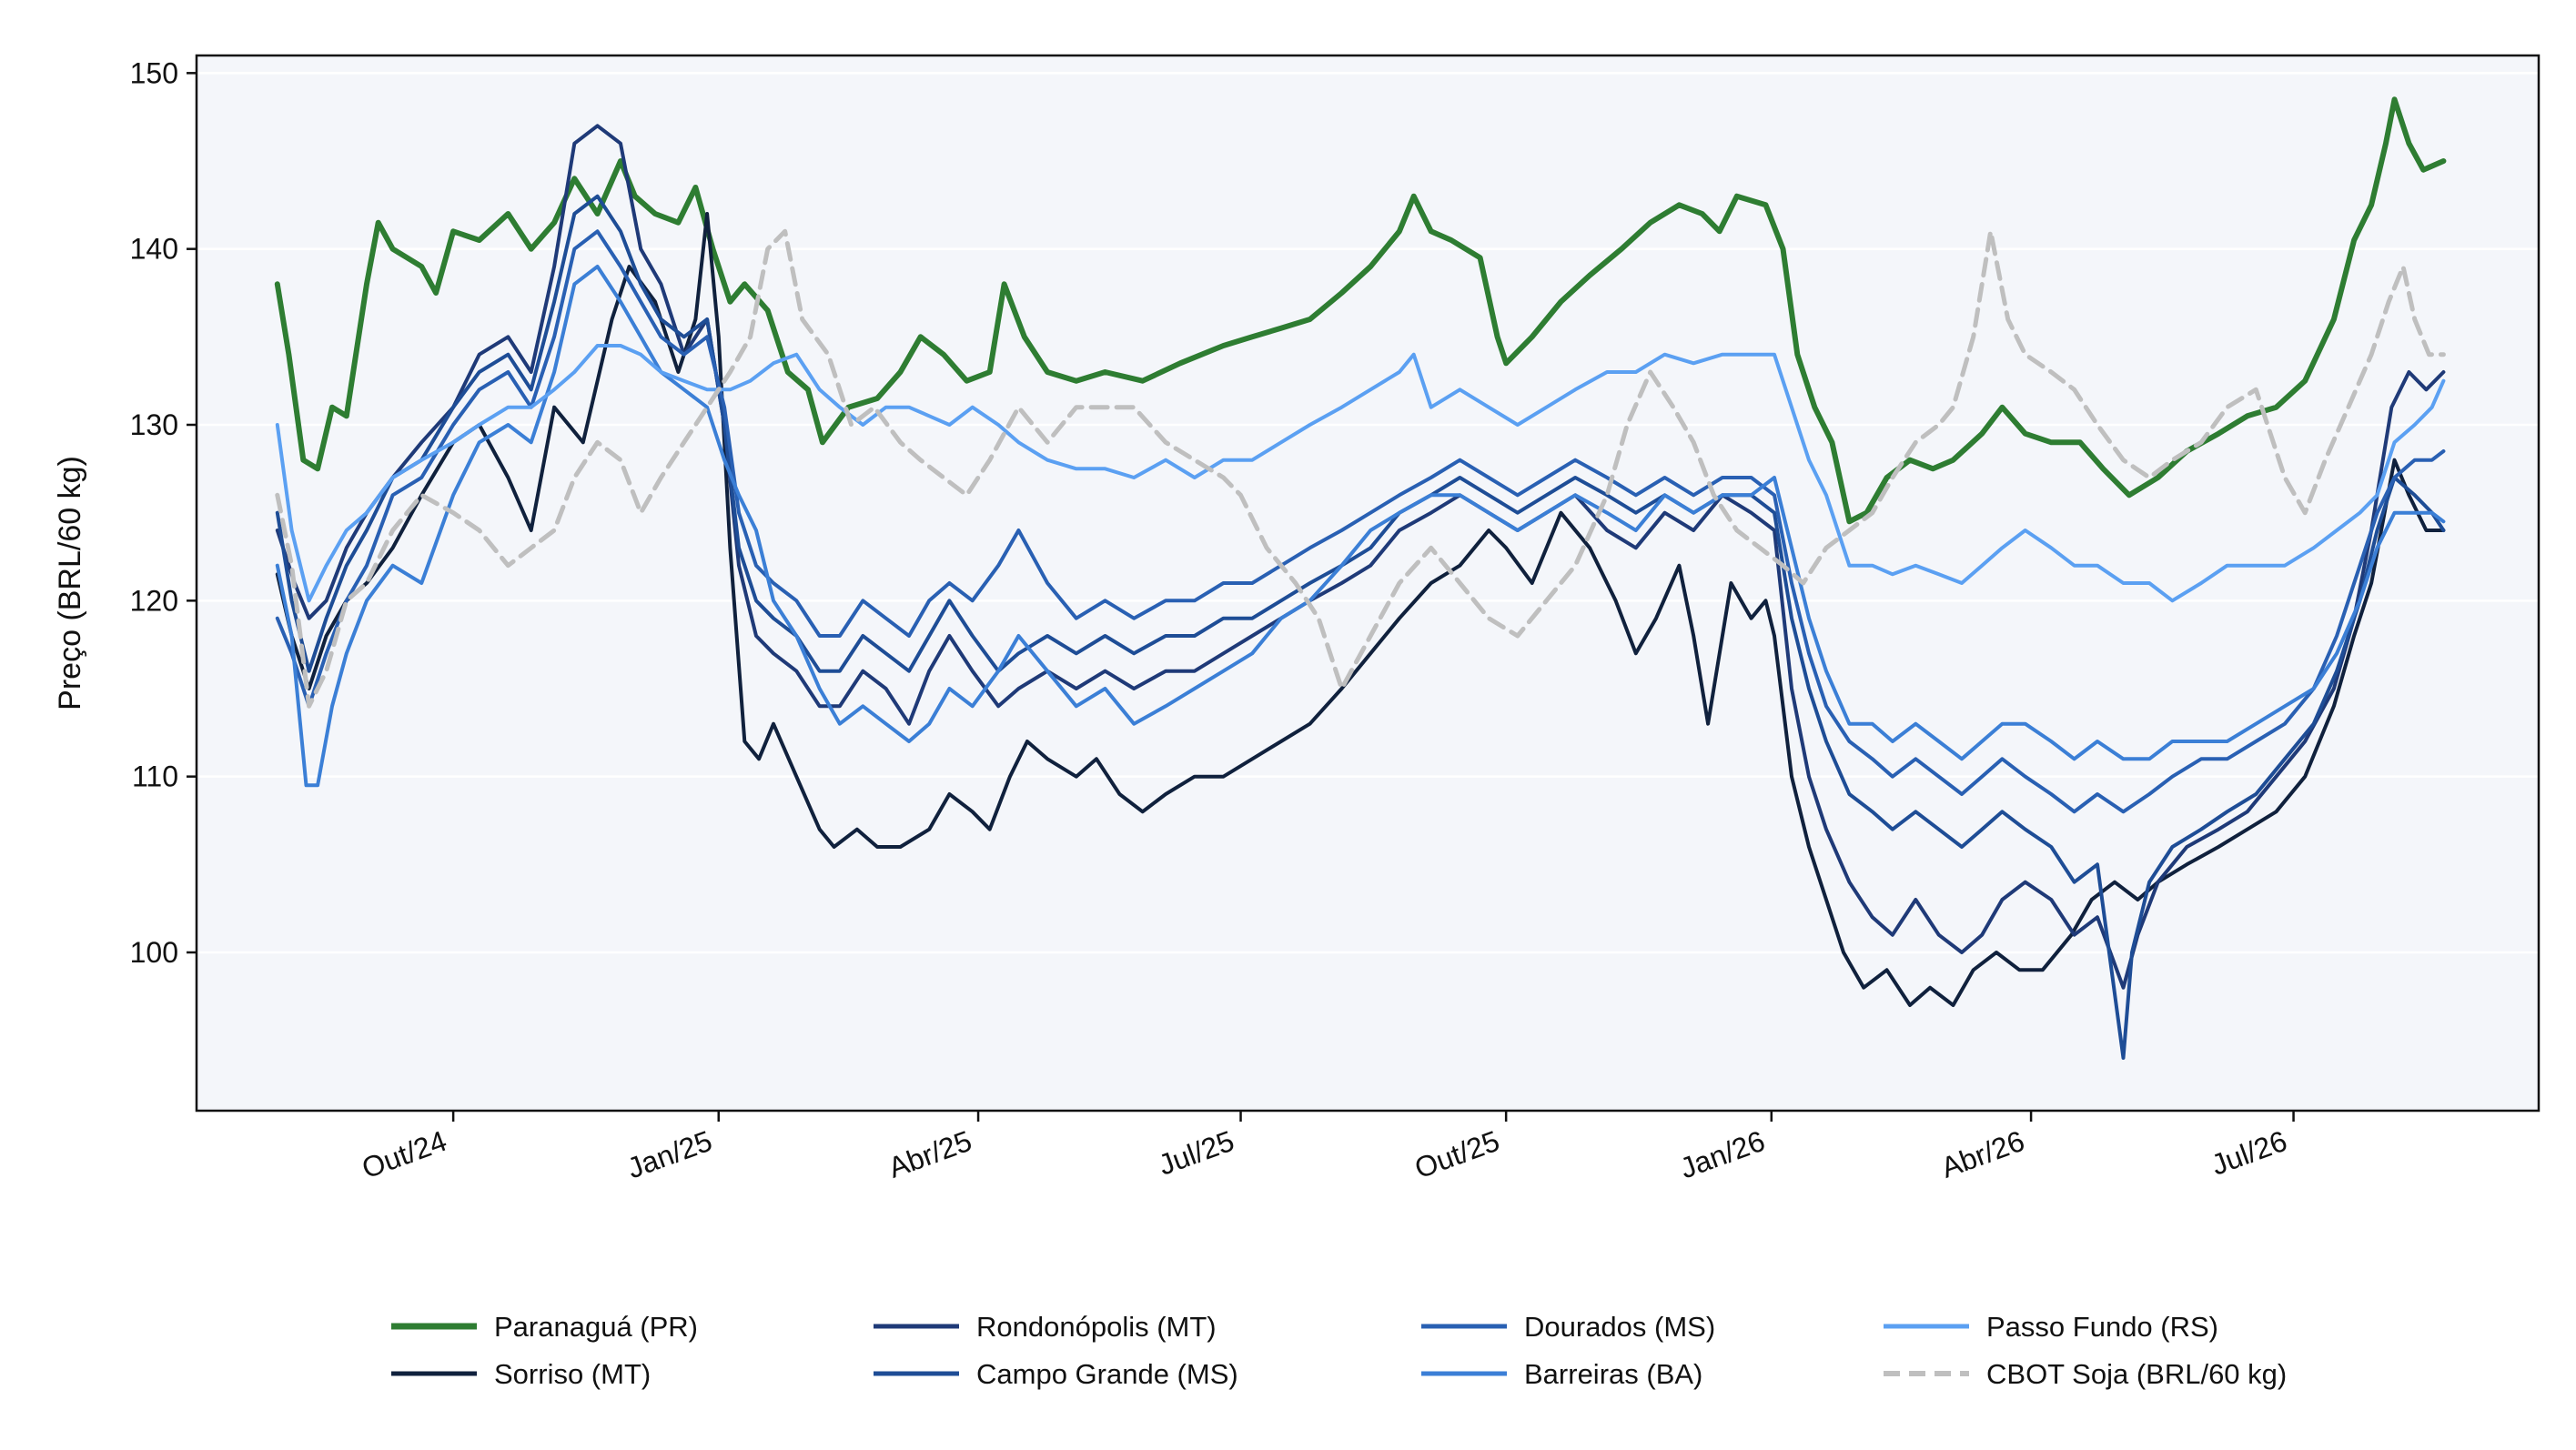  I want to click on x-tick-label: Abr/25, so click(930, 1154).